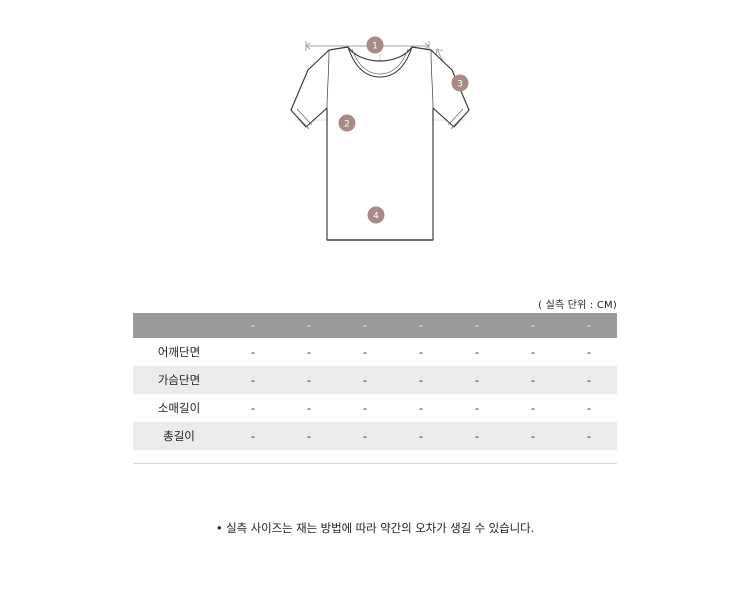 This screenshot has height=600, width=750. Describe the element at coordinates (477, 408) in the screenshot. I see `cell-sleeve-5: -` at that location.